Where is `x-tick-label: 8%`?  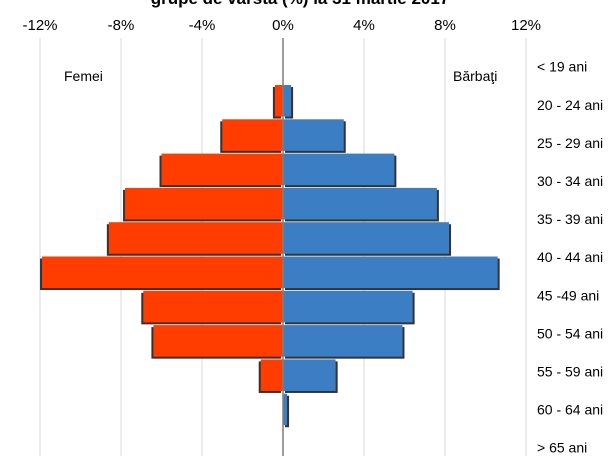
x-tick-label: 8% is located at coordinates (445, 25).